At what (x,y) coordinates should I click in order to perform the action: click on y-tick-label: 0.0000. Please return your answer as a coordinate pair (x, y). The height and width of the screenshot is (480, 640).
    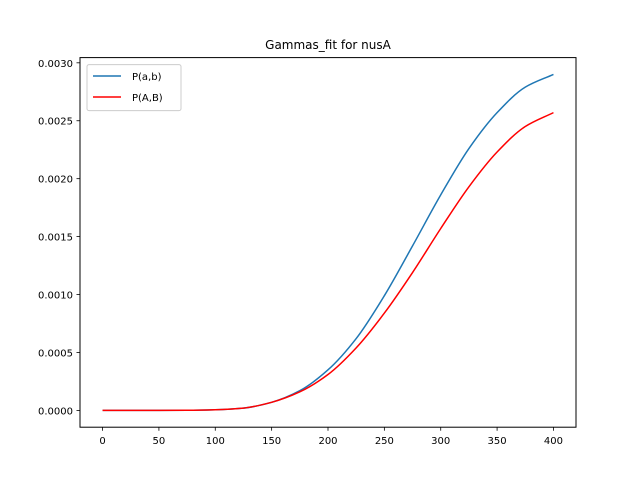
    Looking at the image, I should click on (55, 411).